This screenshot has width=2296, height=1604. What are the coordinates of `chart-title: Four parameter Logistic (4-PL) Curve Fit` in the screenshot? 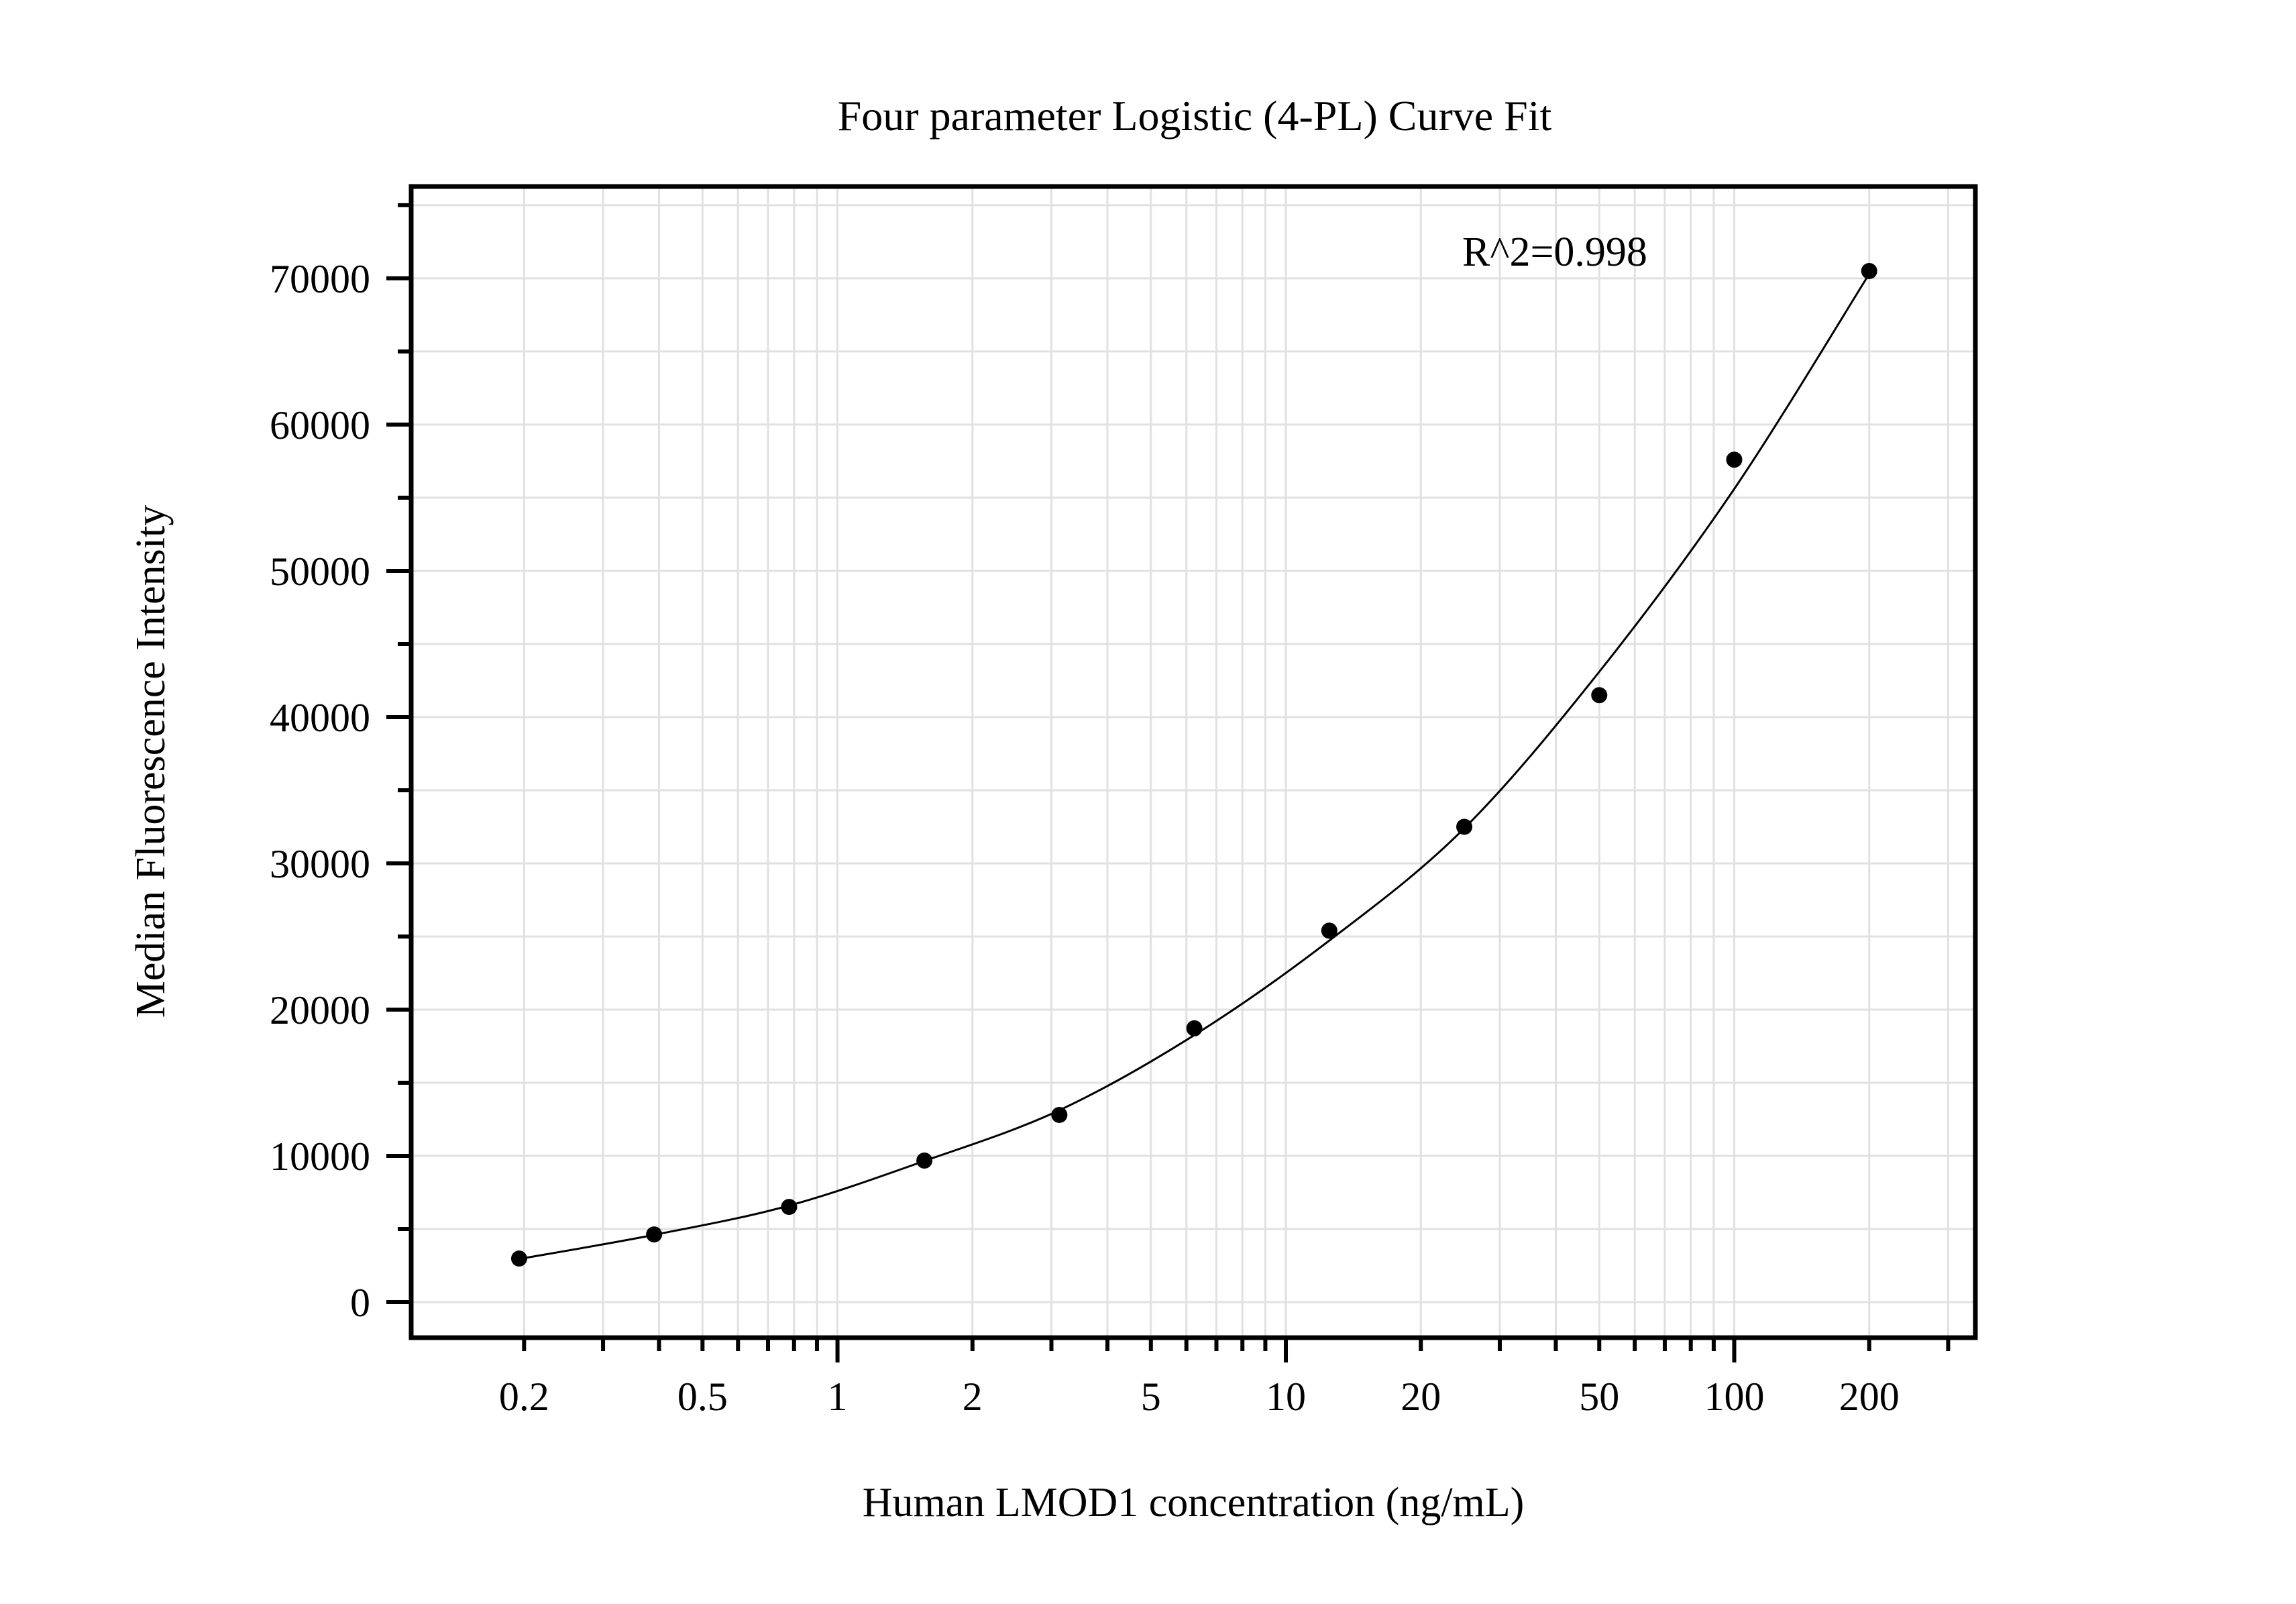 It's located at (1195, 116).